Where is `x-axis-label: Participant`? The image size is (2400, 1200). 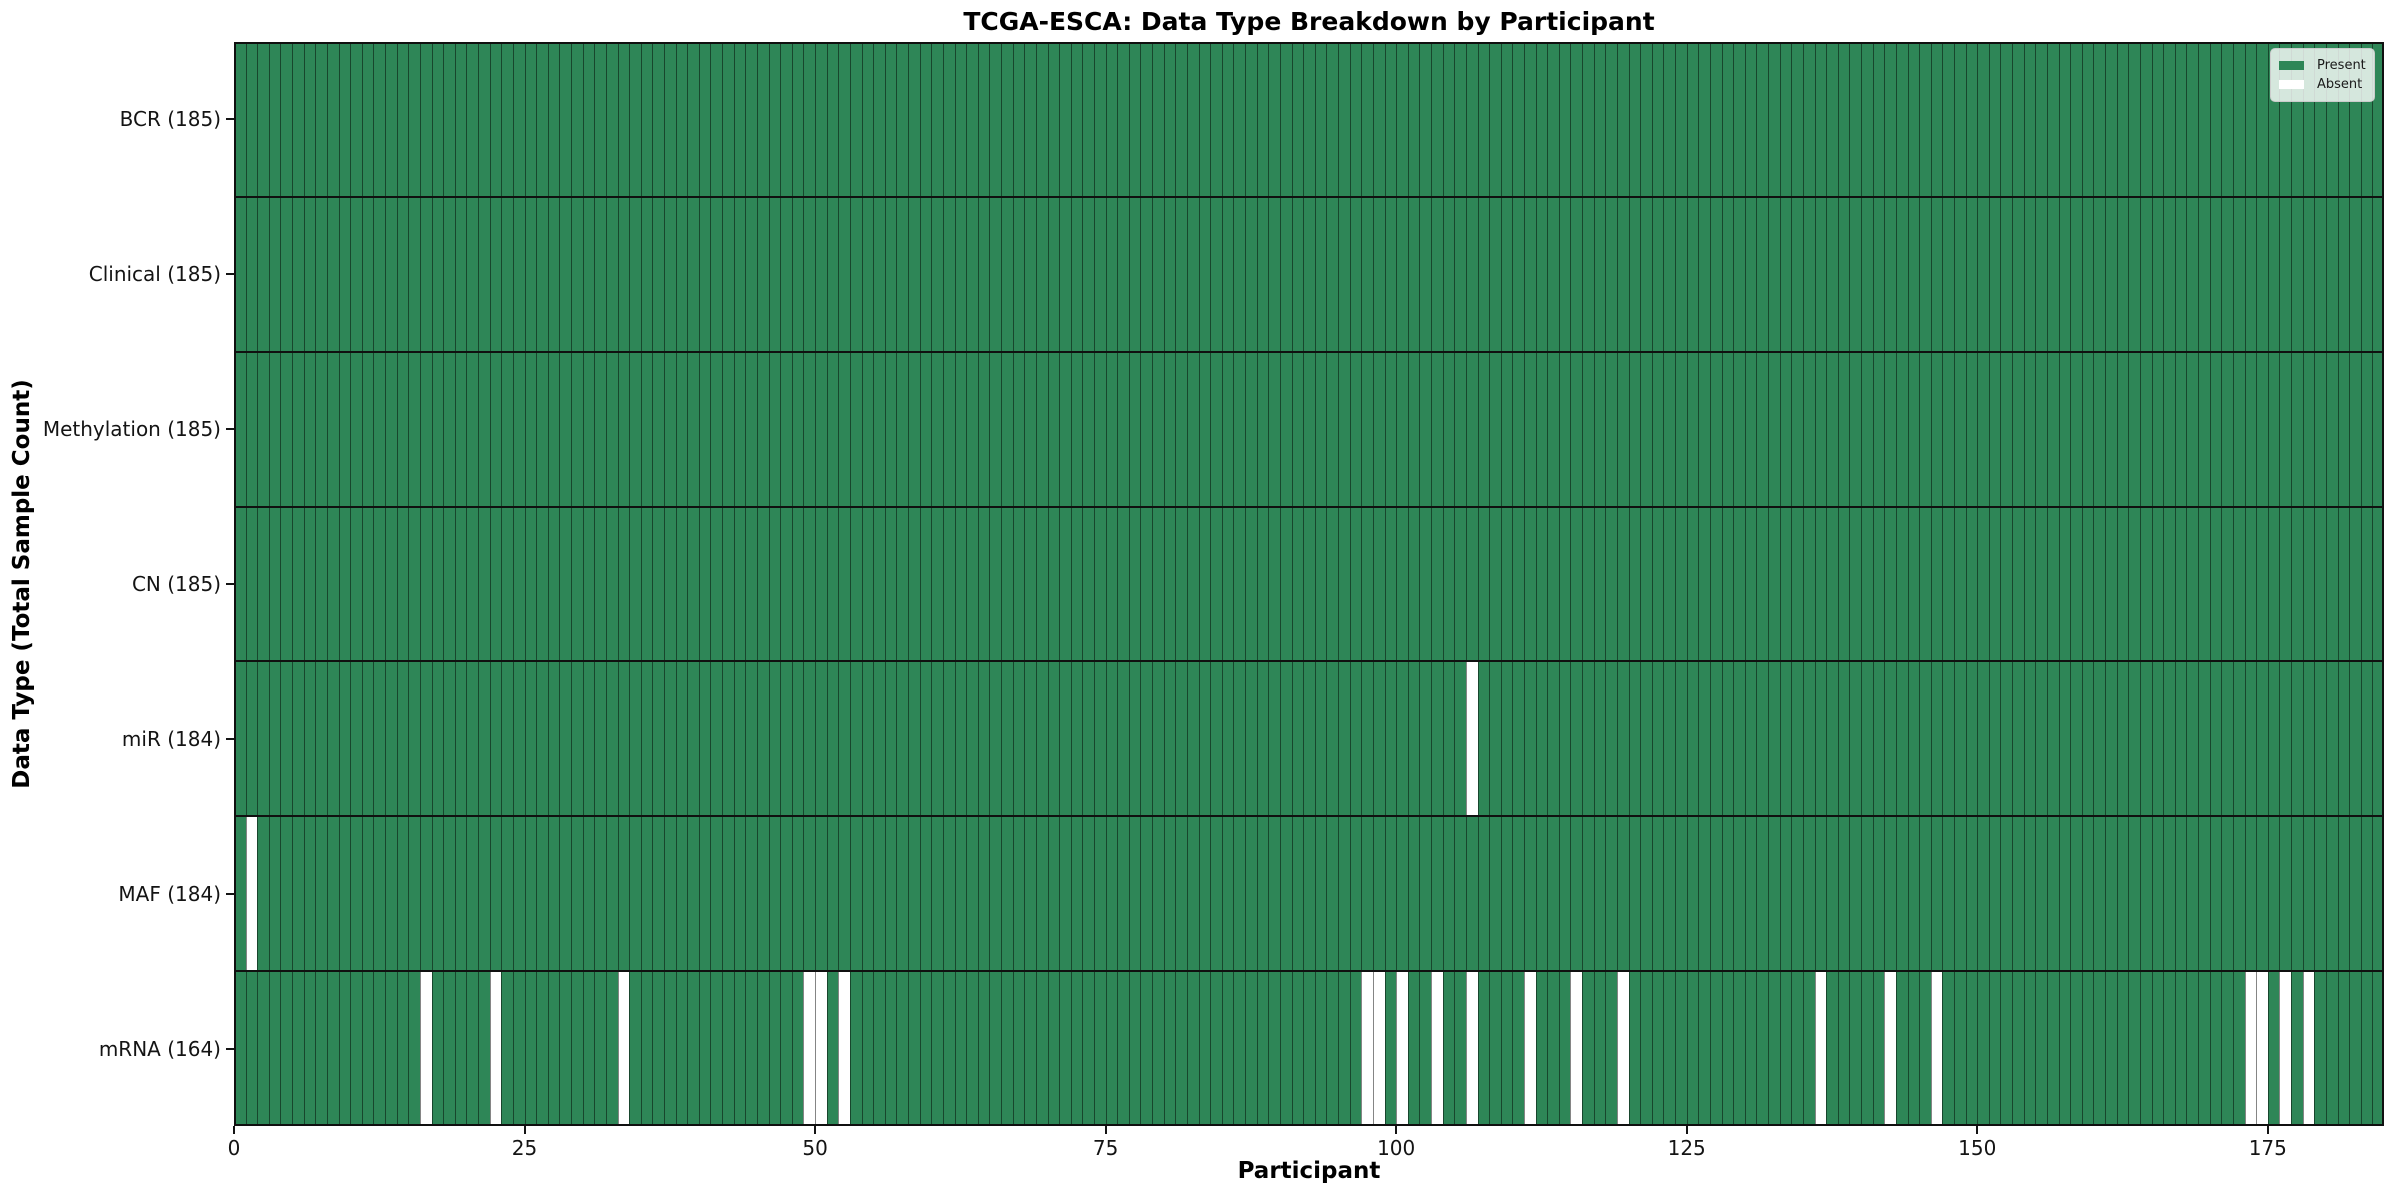 x-axis-label: Participant is located at coordinates (1309, 1171).